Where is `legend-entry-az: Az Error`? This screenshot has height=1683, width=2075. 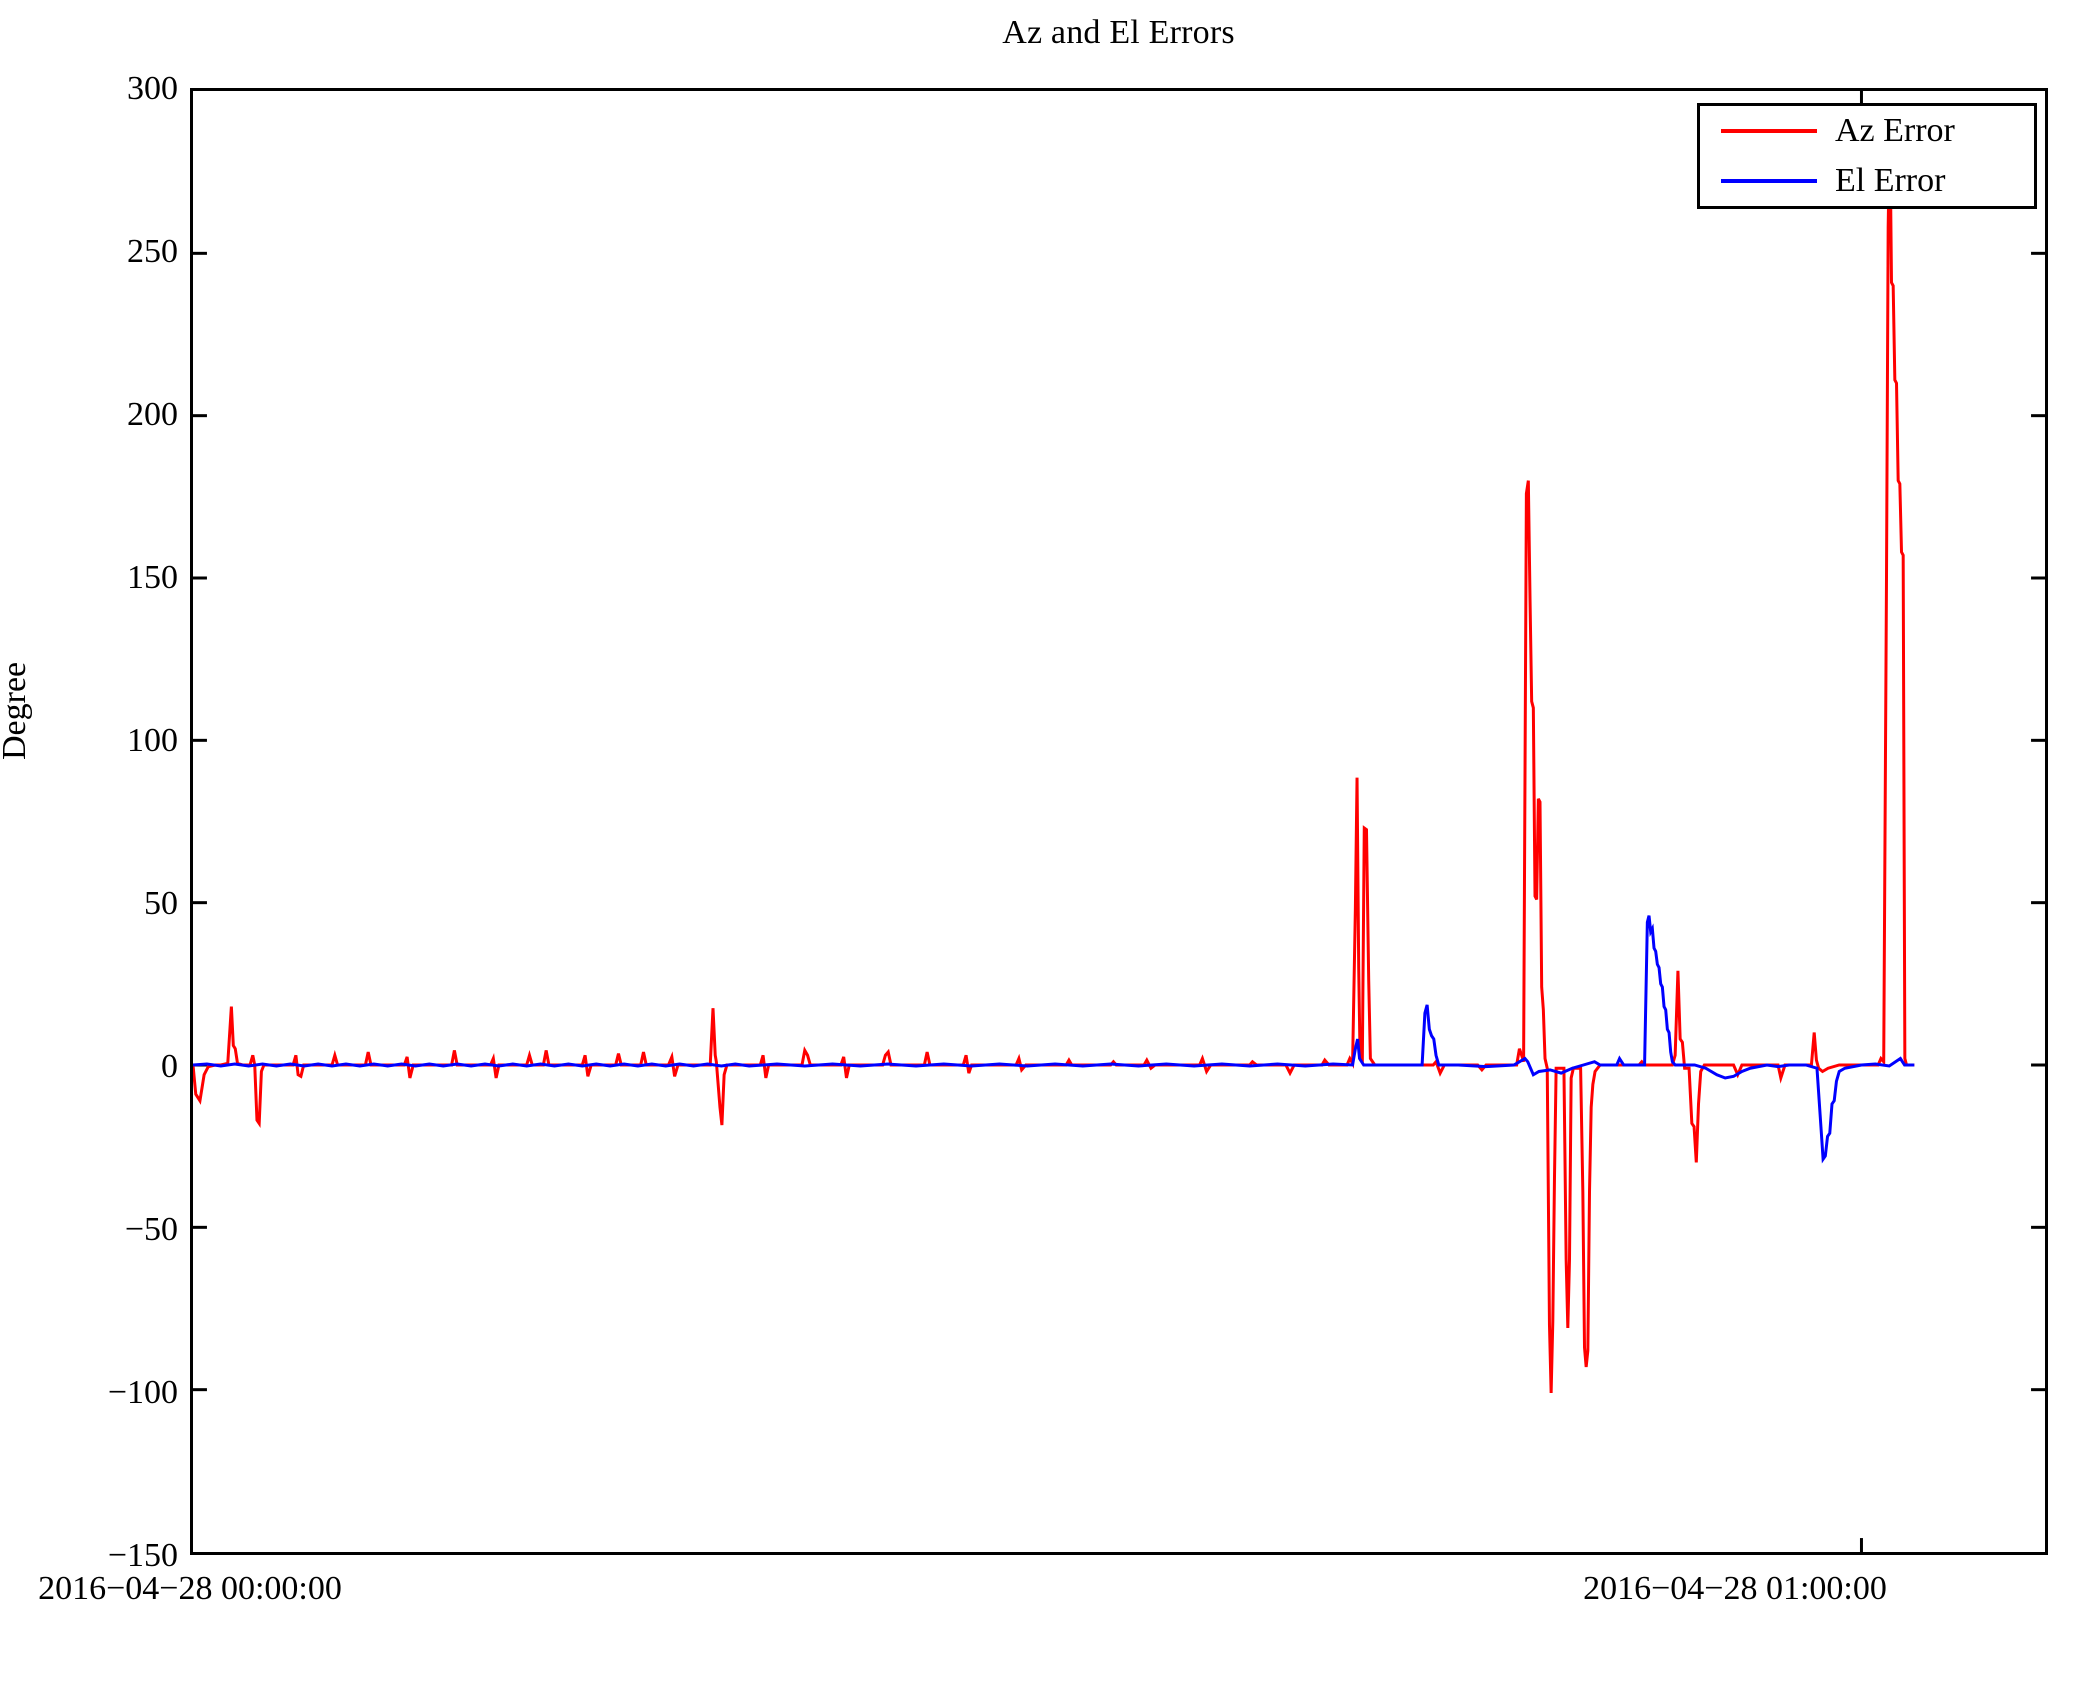
legend-entry-az: Az Error is located at coordinates (1867, 131).